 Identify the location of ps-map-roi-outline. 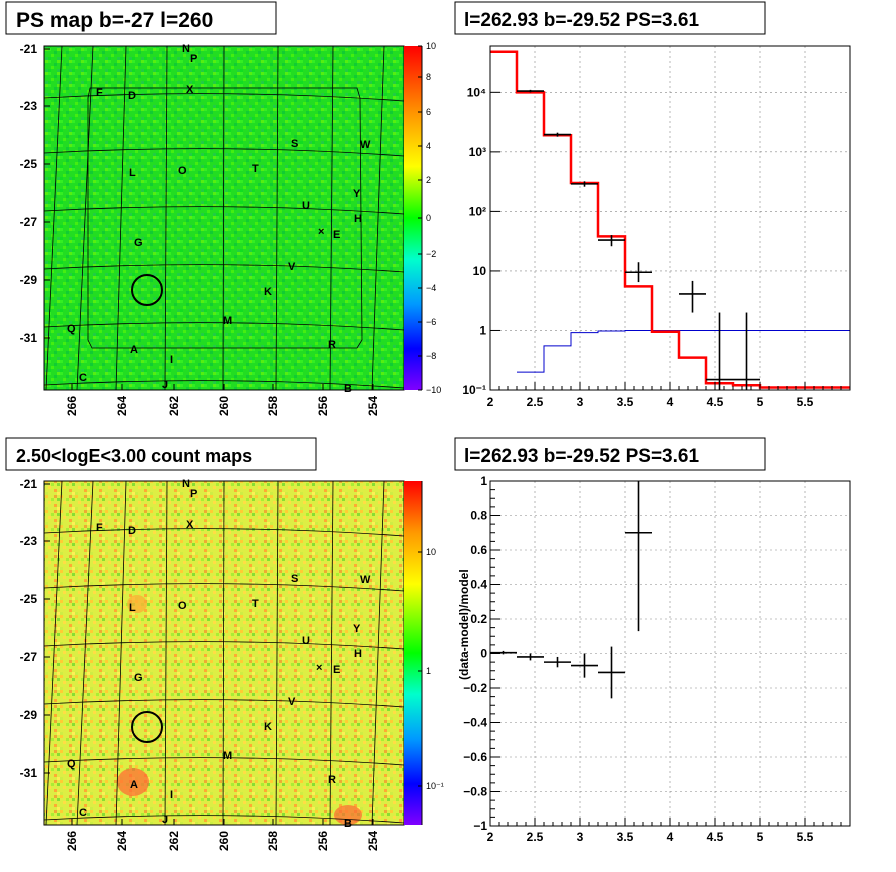
(225, 218).